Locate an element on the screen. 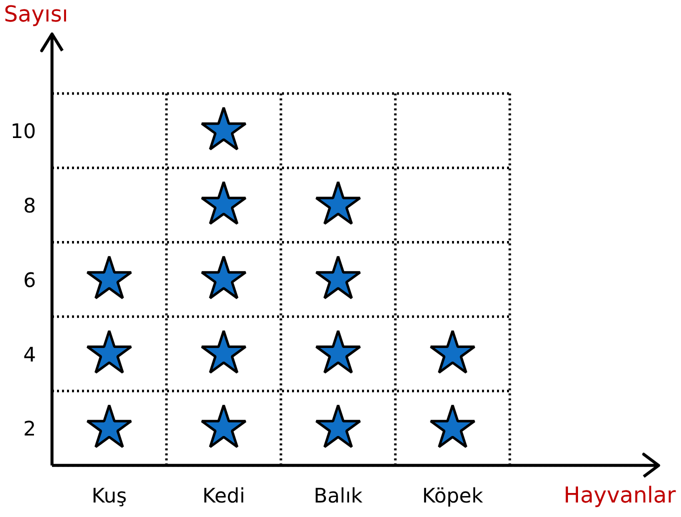 Image resolution: width=681 pixels, height=517 pixels. y-tick-label: 10 is located at coordinates (23, 131).